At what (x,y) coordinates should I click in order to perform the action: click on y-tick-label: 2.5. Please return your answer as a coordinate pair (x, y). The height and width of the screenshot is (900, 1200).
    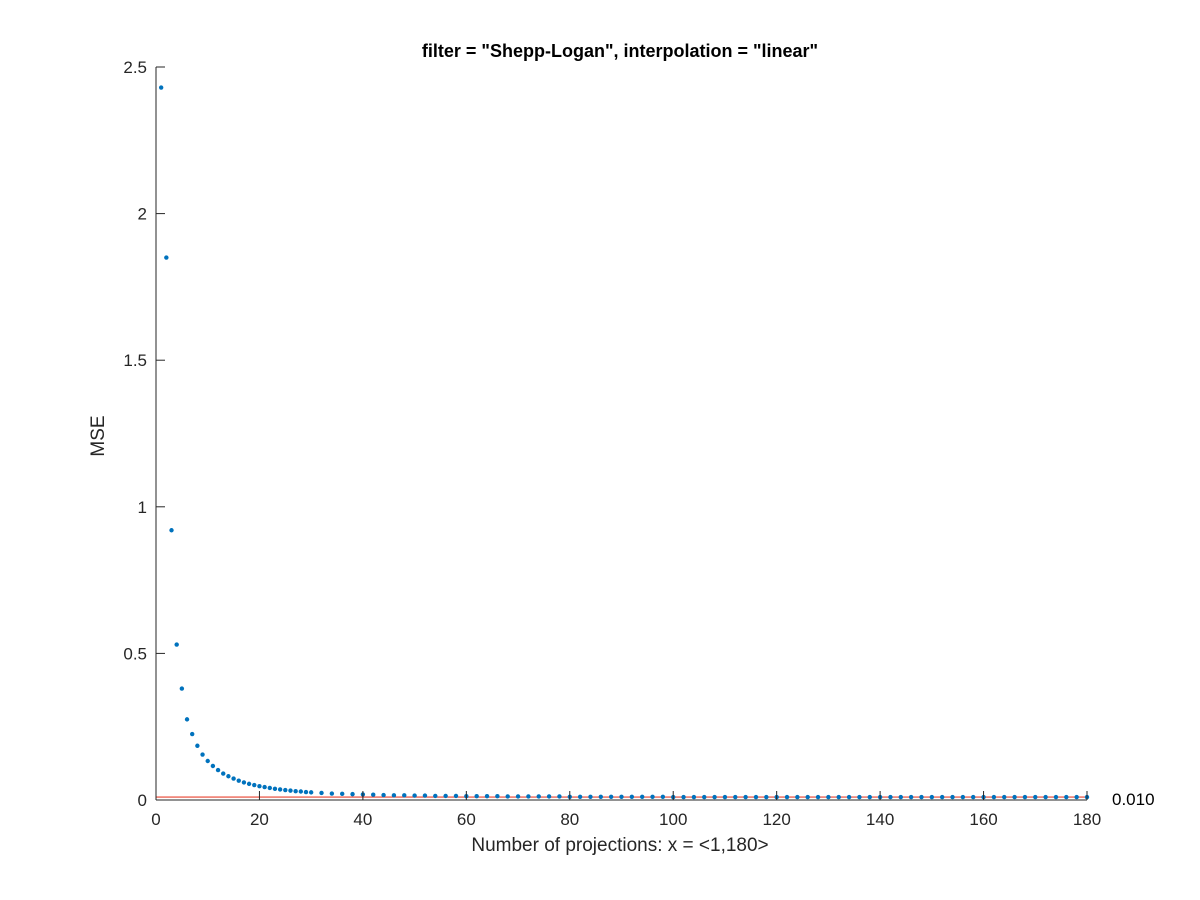
    Looking at the image, I should click on (135, 67).